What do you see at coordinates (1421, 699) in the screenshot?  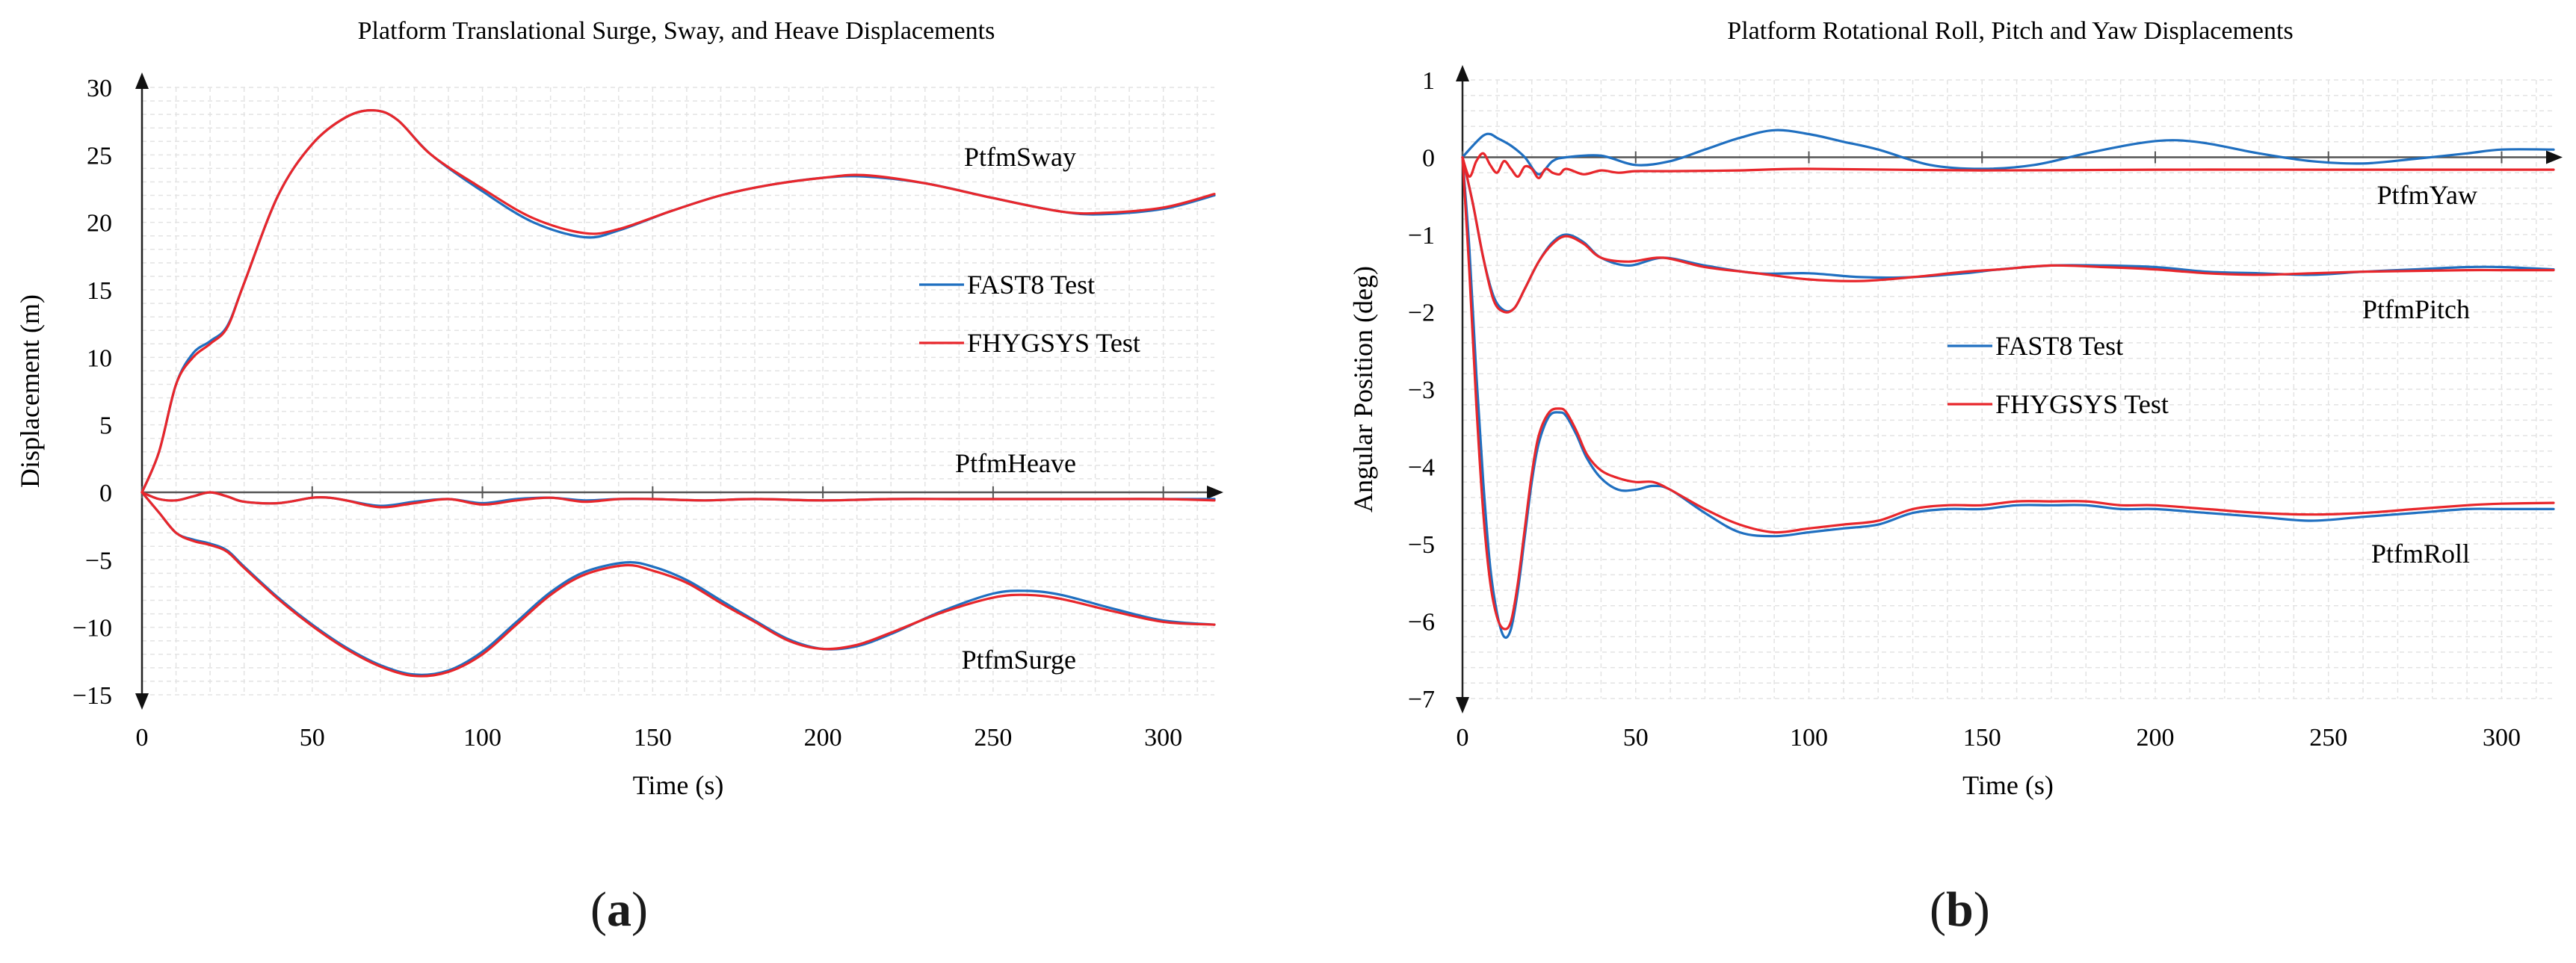 I see `chart-b-y-tick-label: −7` at bounding box center [1421, 699].